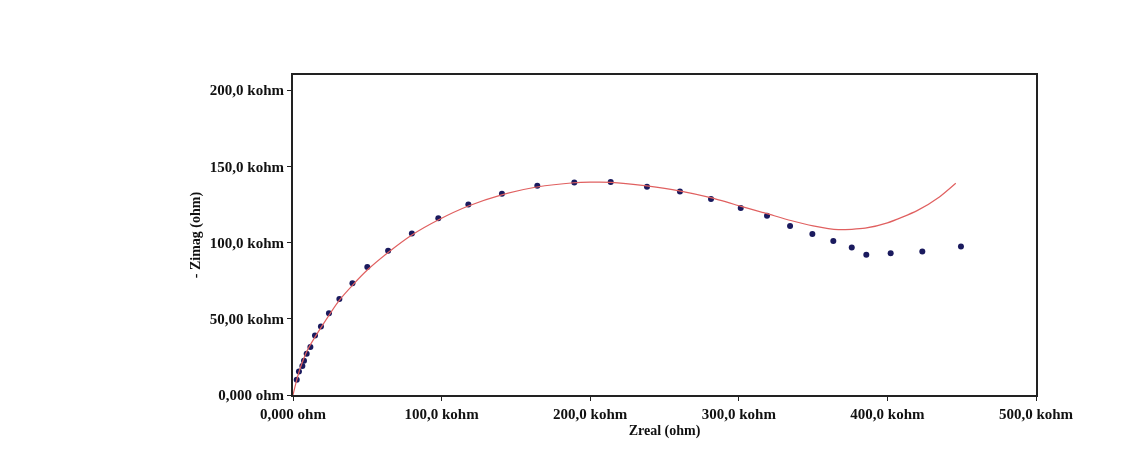 This screenshot has width=1147, height=466. What do you see at coordinates (247, 166) in the screenshot?
I see `y-tick-label: 150,0 kohm` at bounding box center [247, 166].